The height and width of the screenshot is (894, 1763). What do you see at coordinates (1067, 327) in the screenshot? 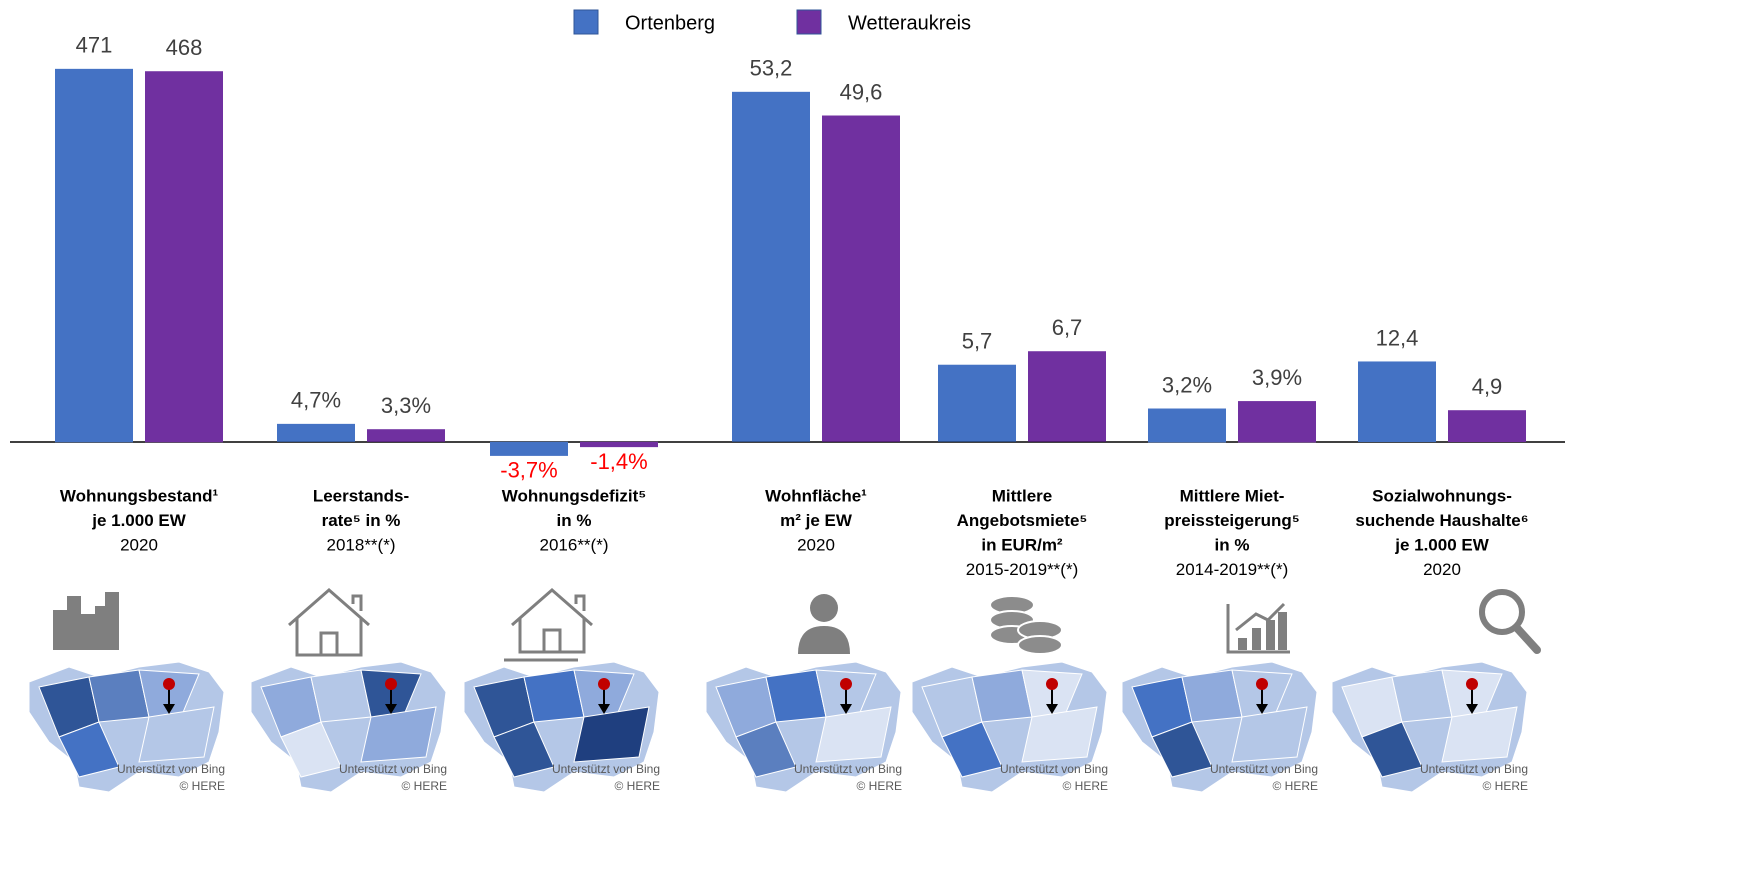
I see `value-label: 6,7` at bounding box center [1067, 327].